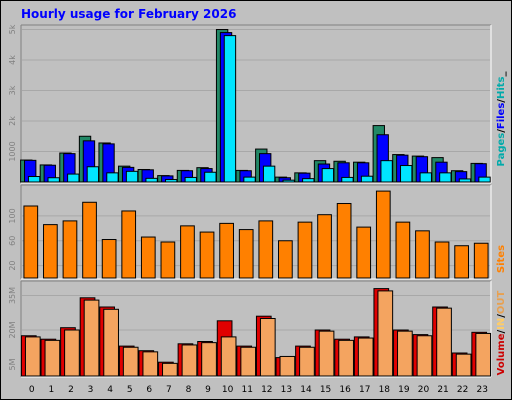 The image size is (512, 401). What do you see at coordinates (501, 316) in the screenshot?
I see `legend-volume-in-out-part: /` at bounding box center [501, 316].